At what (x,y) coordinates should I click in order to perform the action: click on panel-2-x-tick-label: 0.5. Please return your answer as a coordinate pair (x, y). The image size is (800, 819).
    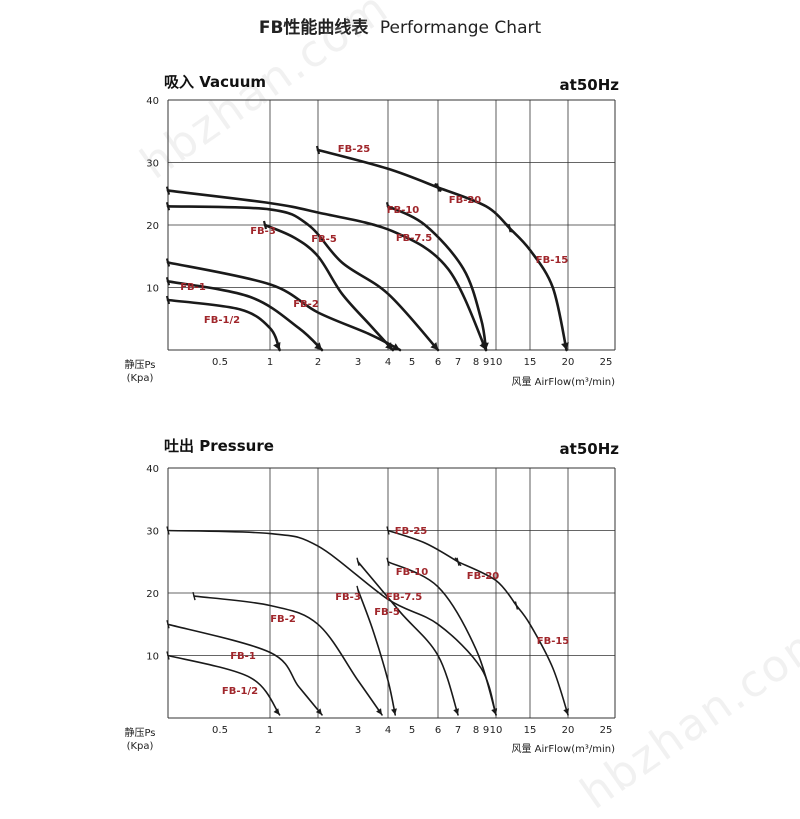
    Looking at the image, I should click on (220, 730).